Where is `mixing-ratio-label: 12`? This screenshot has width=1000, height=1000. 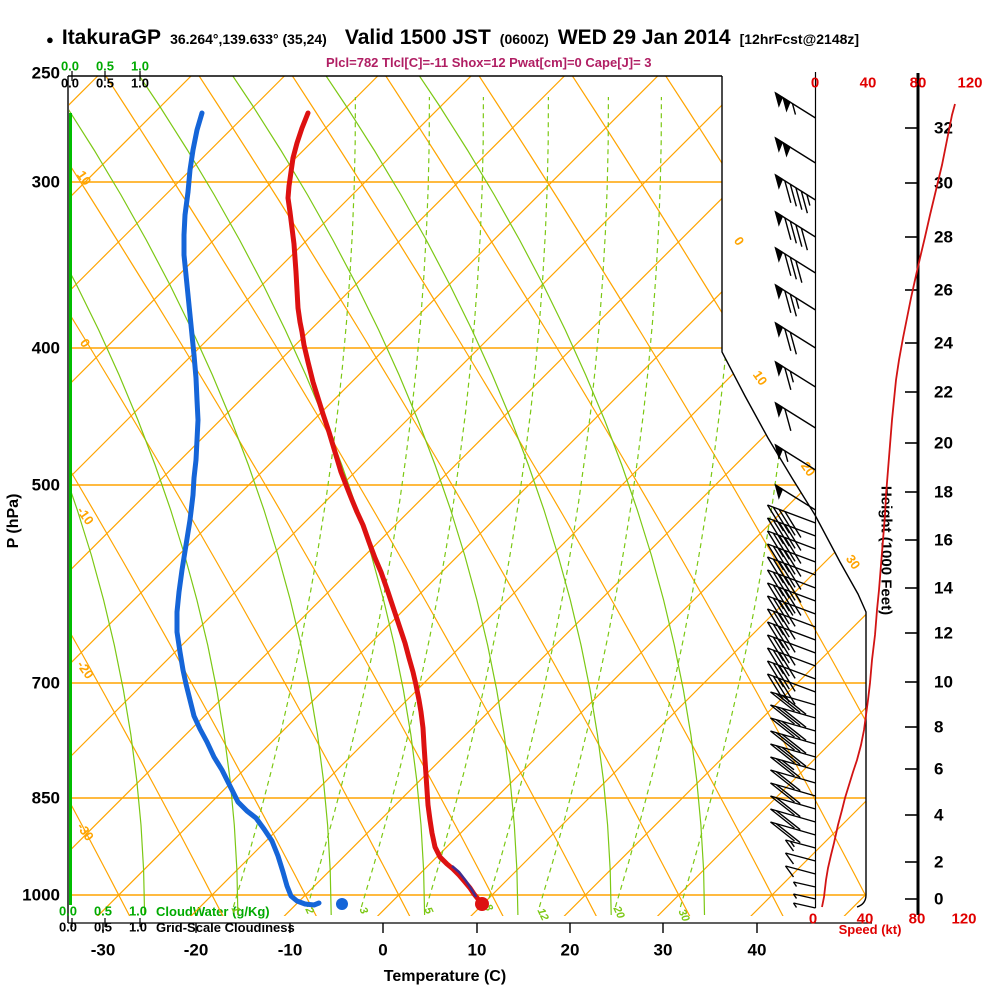 mixing-ratio-label: 12 is located at coordinates (543, 914).